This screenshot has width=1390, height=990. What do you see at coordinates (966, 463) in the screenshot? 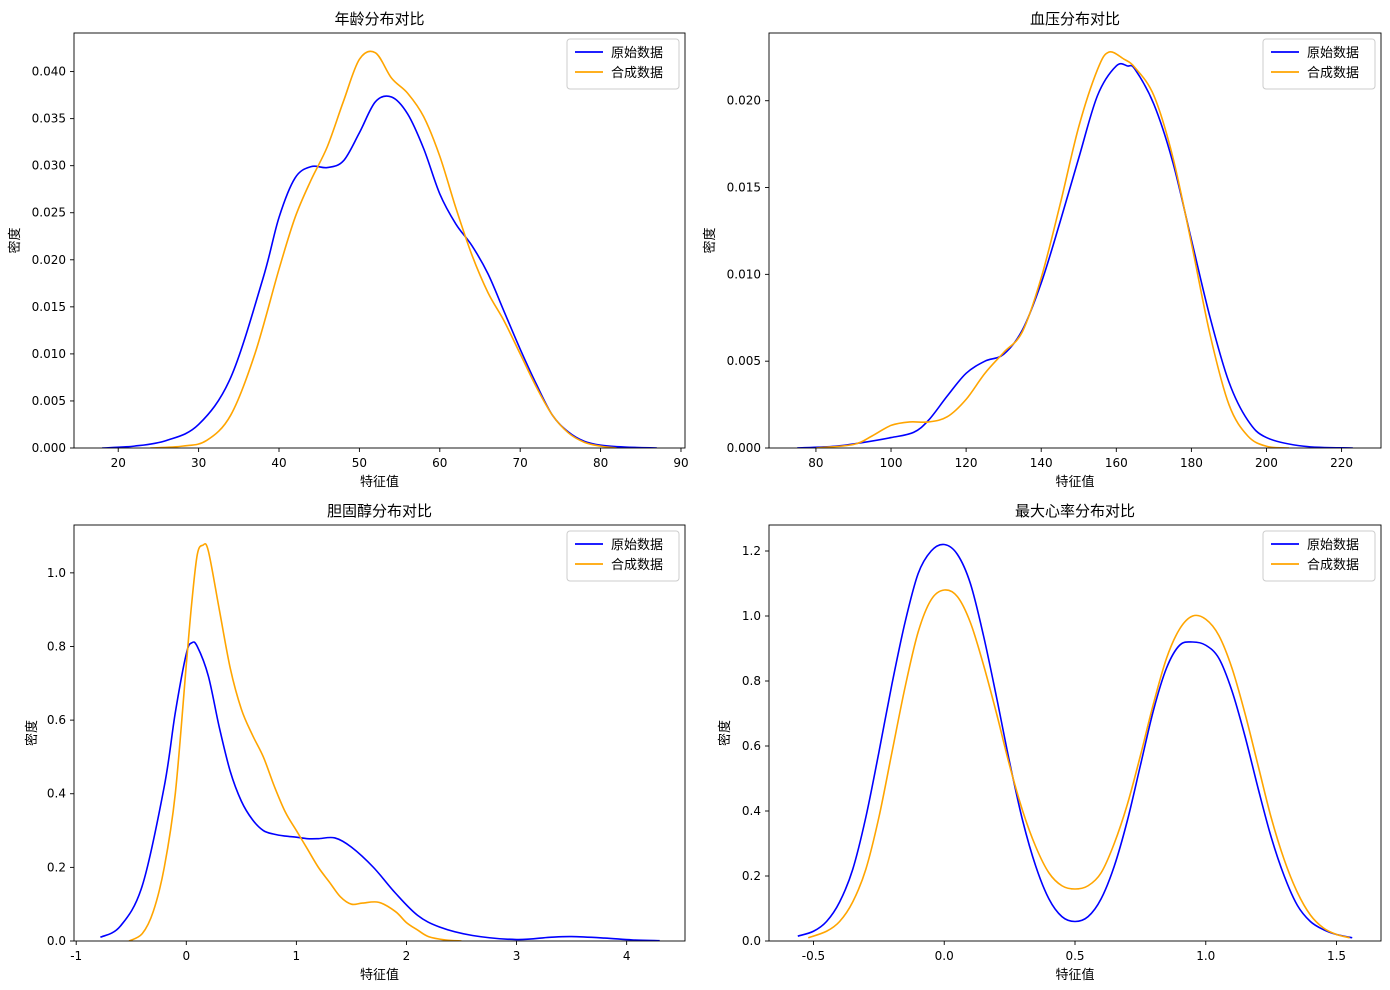
I see `x-tick-label: 120` at bounding box center [966, 463].